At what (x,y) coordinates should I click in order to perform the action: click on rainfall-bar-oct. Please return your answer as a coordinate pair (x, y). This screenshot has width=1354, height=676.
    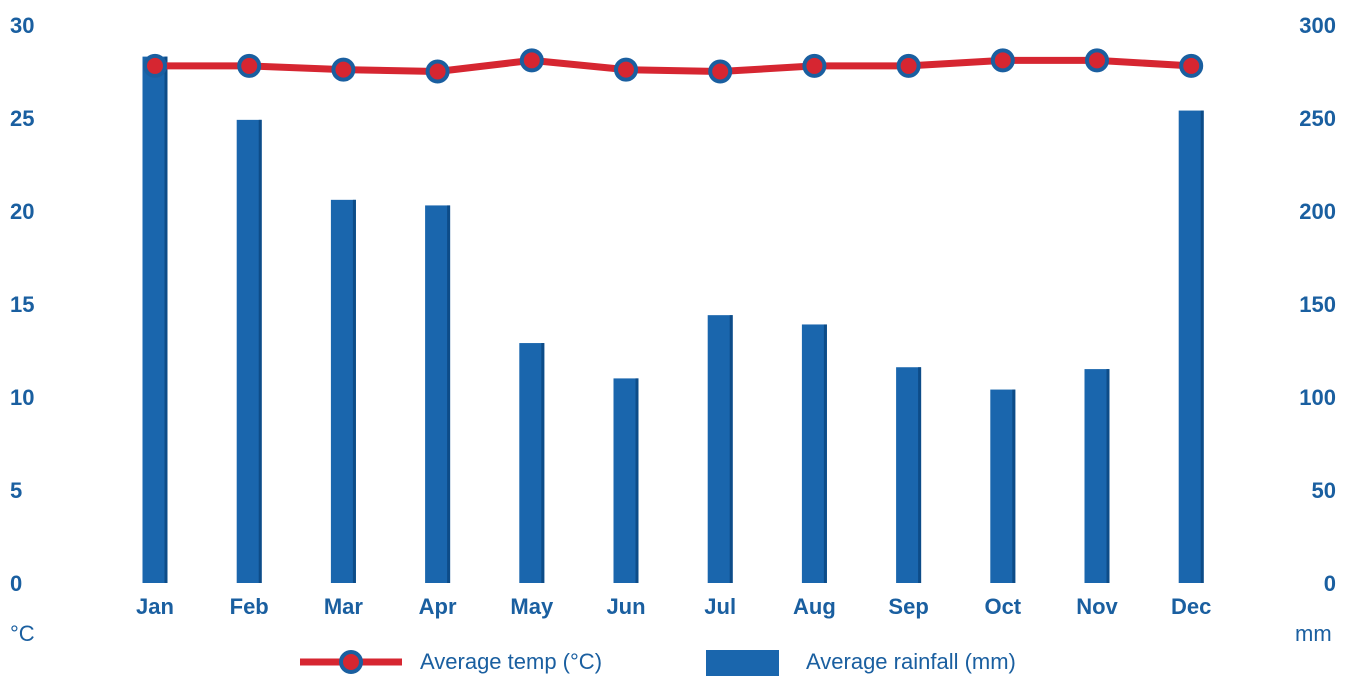
    Looking at the image, I should click on (1003, 486).